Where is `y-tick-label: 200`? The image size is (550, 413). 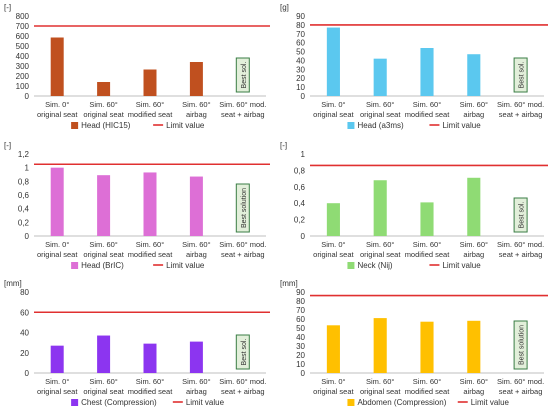 y-tick-label: 200 is located at coordinates (23, 76).